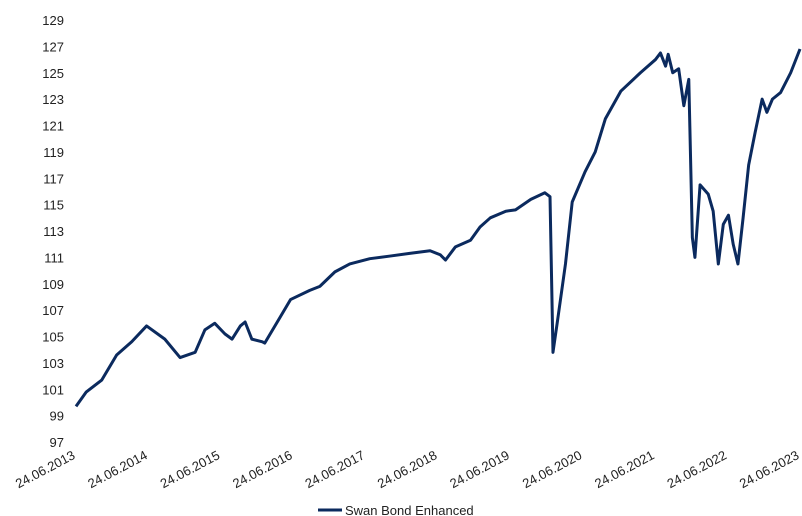 The width and height of the screenshot is (802, 516). Describe the element at coordinates (53, 46) in the screenshot. I see `y-tick-label: 127` at that location.